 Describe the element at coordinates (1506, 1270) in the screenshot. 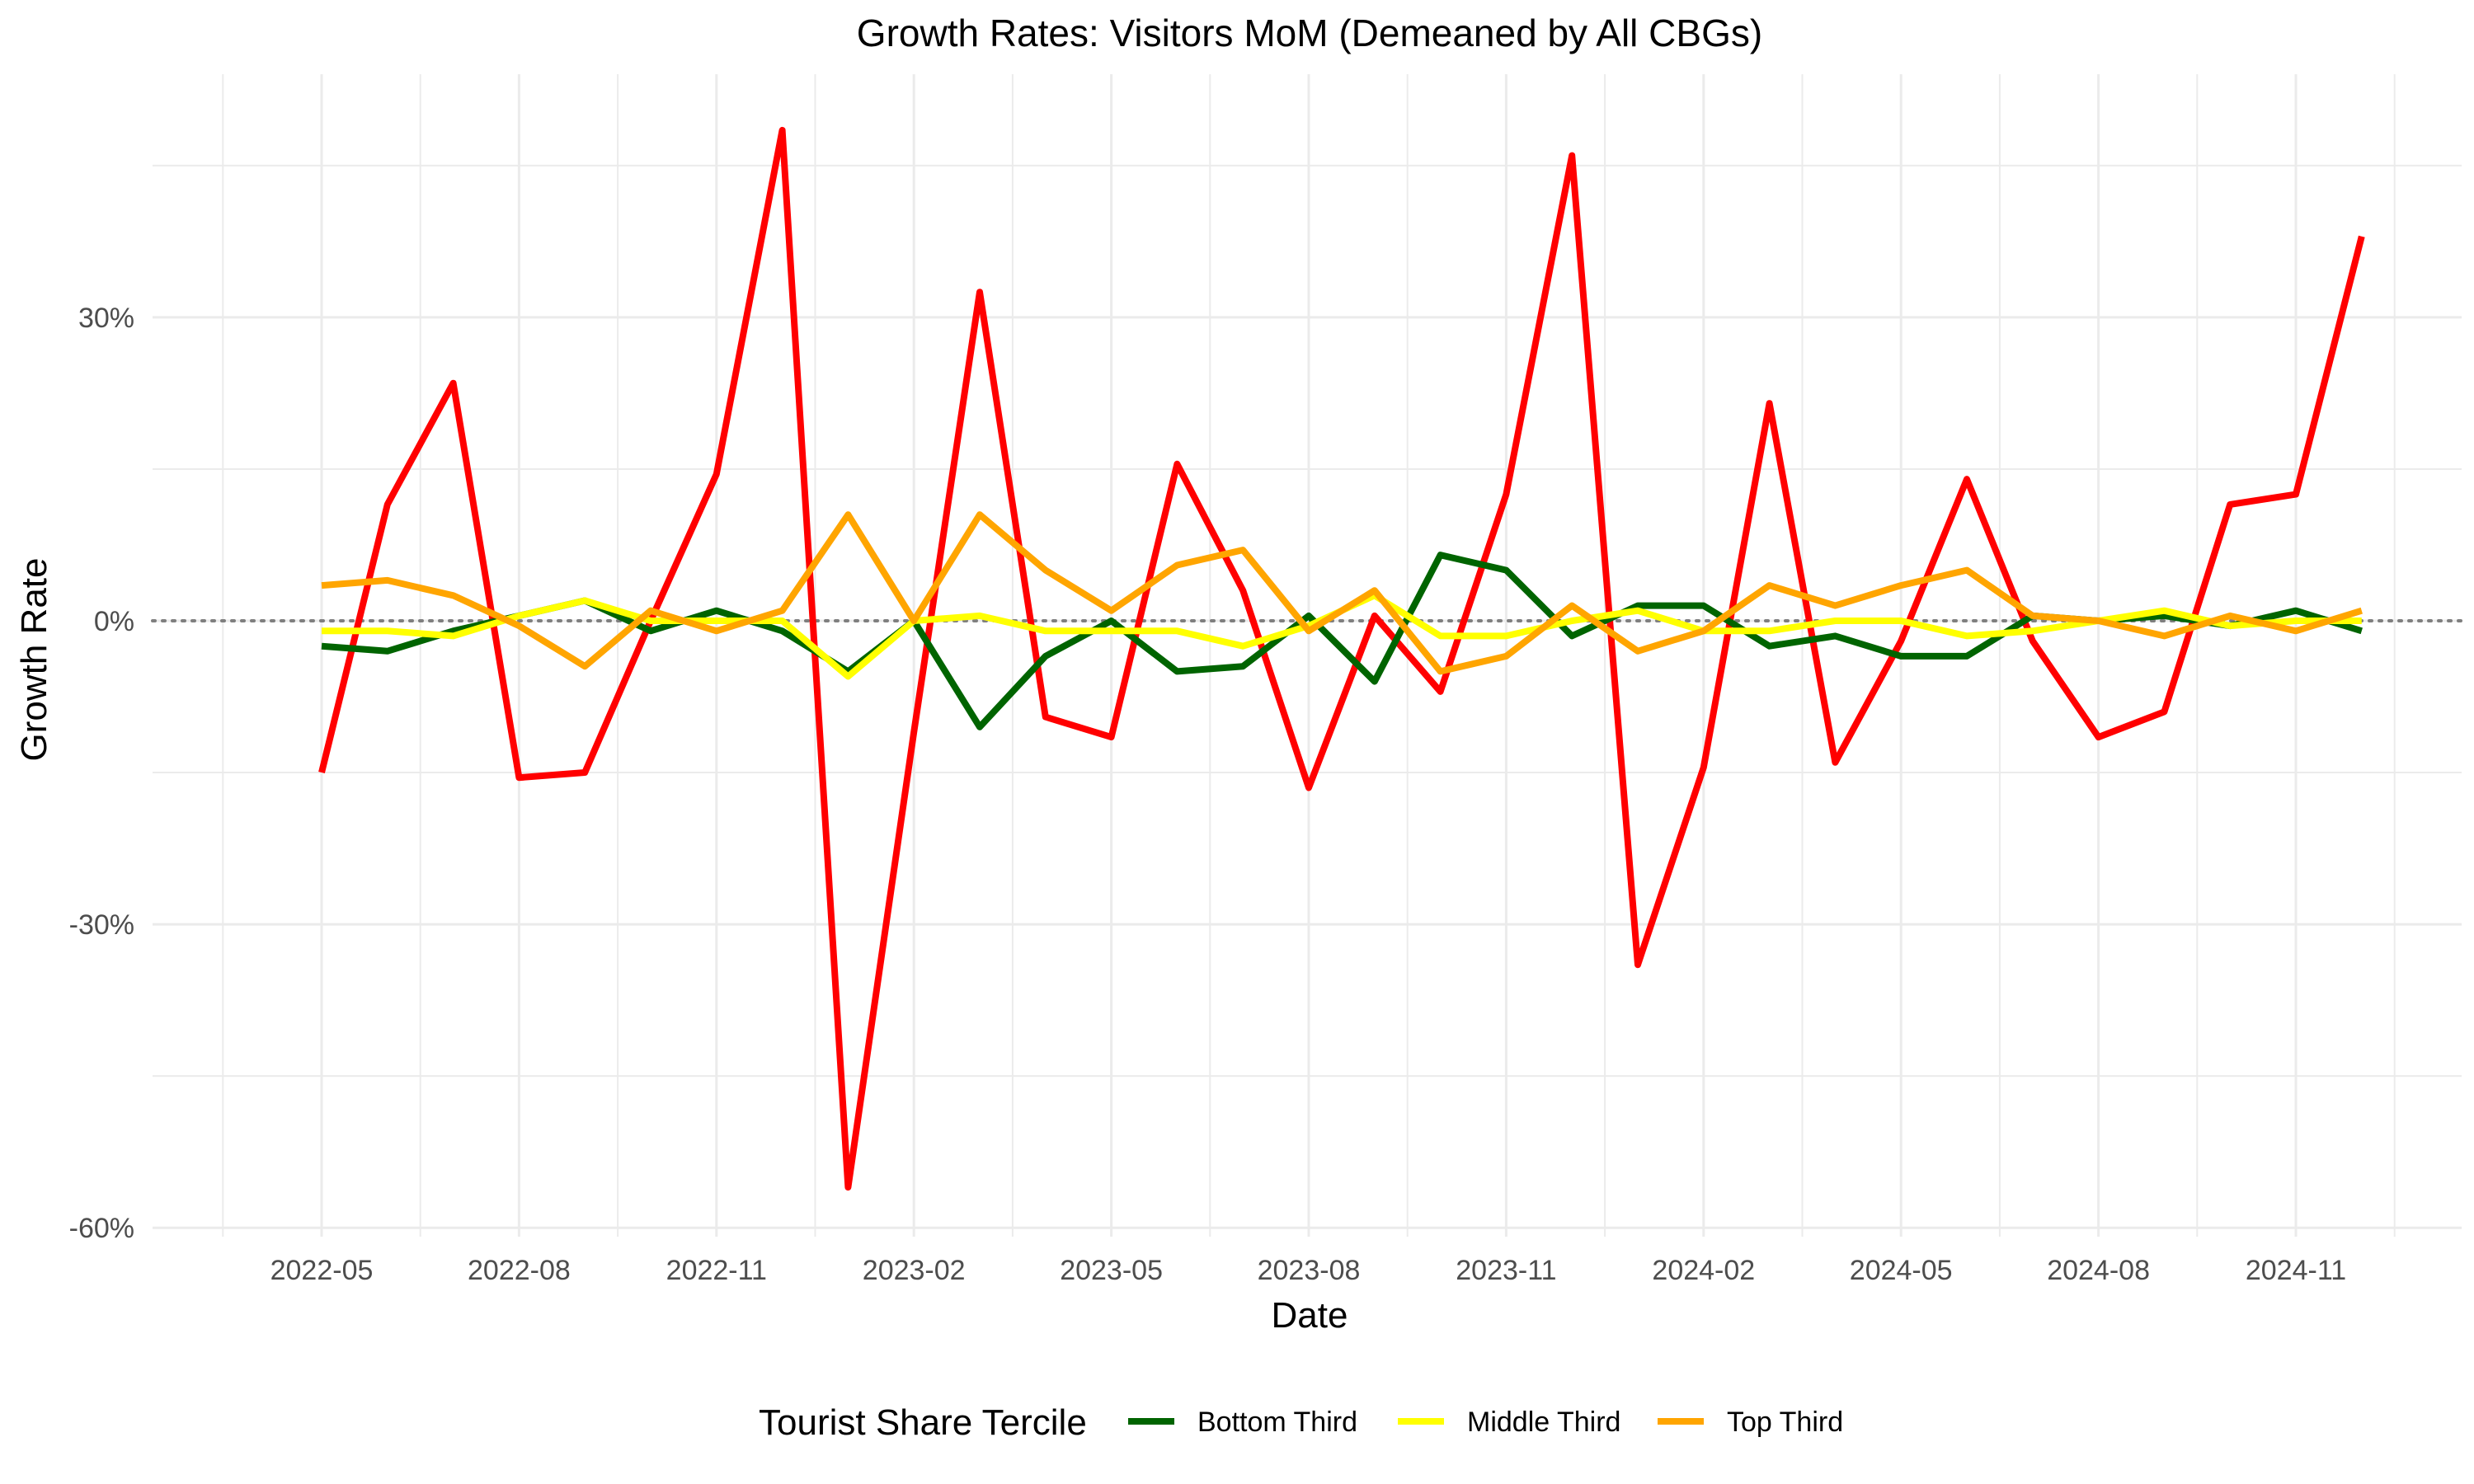

I see `x-tick-label: 2023-11` at that location.